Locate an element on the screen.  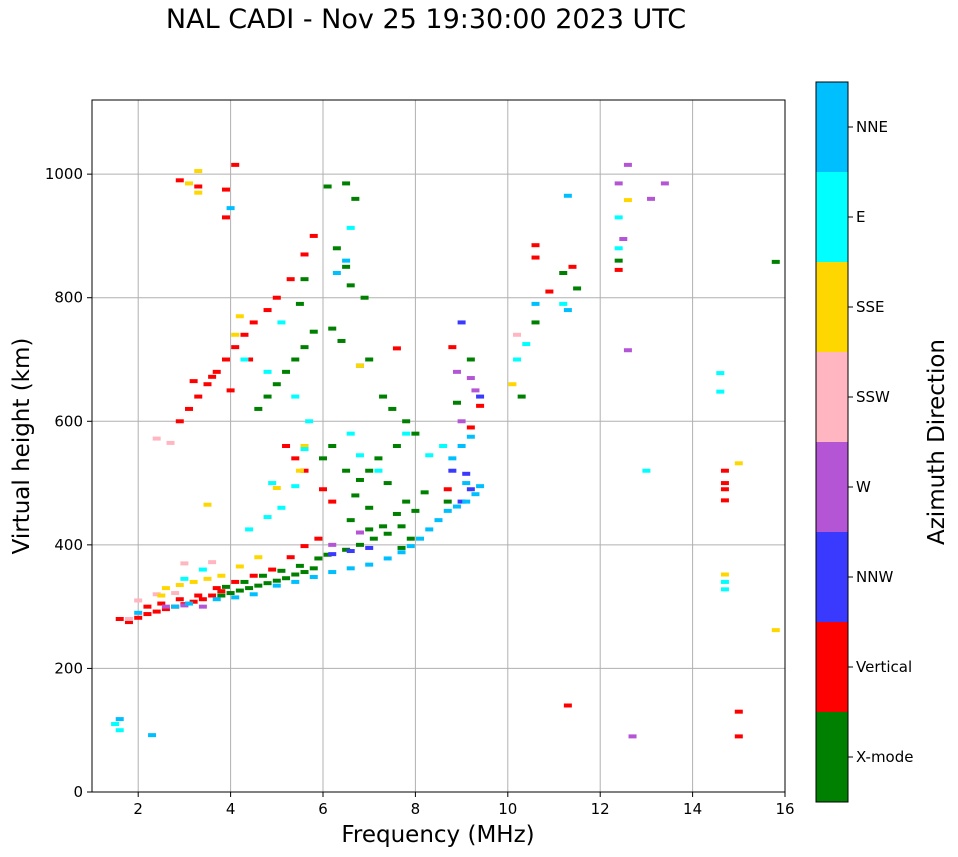
colorbar: X-mode Vertical NNW W SSW SSE E NNE is located at coordinates (864, 442).